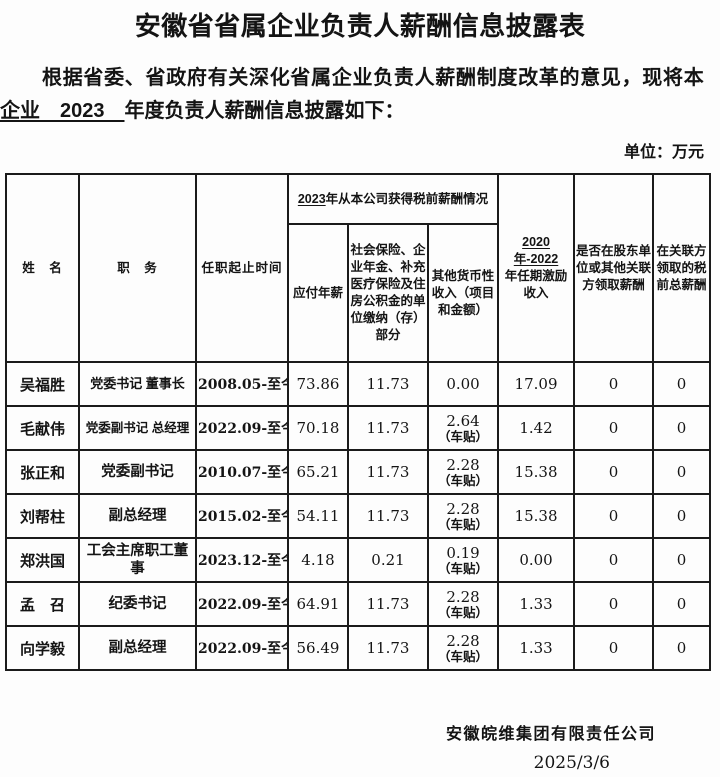  I want to click on intro-line-2-rest: 年度负责人薪酬信息披露如下：, so click(264, 111).